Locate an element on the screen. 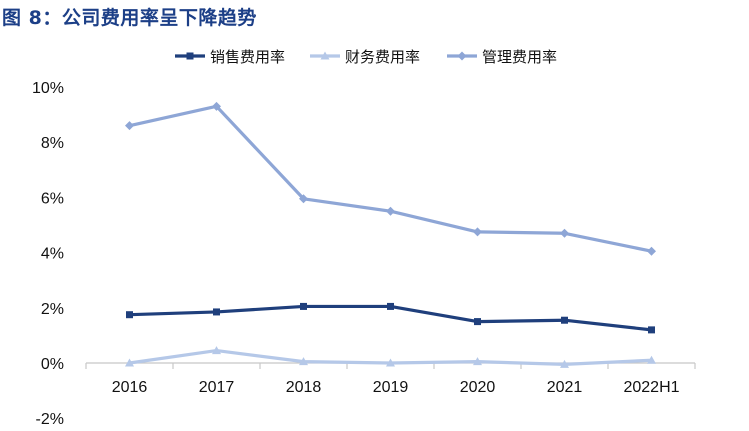 This screenshot has width=749, height=431. y-tick-label: 2% is located at coordinates (52, 309).